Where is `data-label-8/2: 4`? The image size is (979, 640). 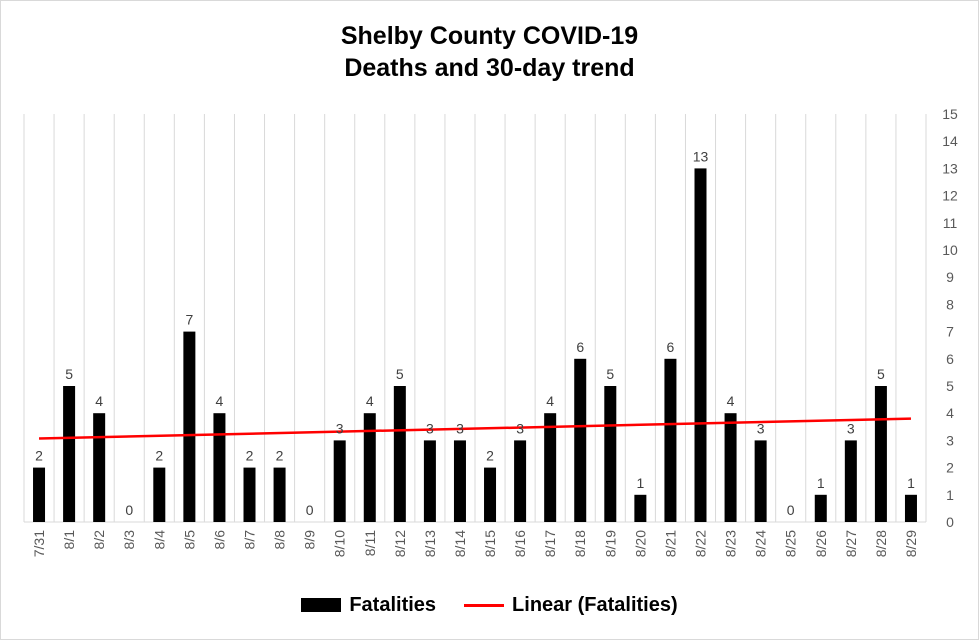
data-label-8/2: 4 is located at coordinates (99, 401).